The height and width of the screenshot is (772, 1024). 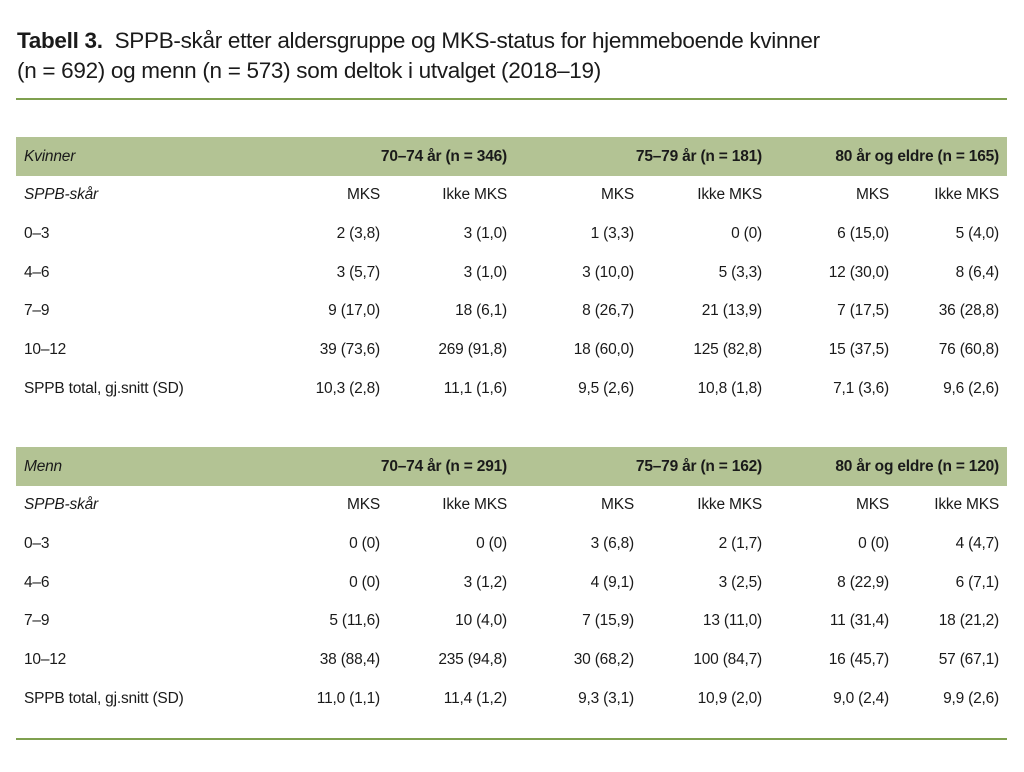 I want to click on cell: 269 (91,8), so click(x=472, y=350).